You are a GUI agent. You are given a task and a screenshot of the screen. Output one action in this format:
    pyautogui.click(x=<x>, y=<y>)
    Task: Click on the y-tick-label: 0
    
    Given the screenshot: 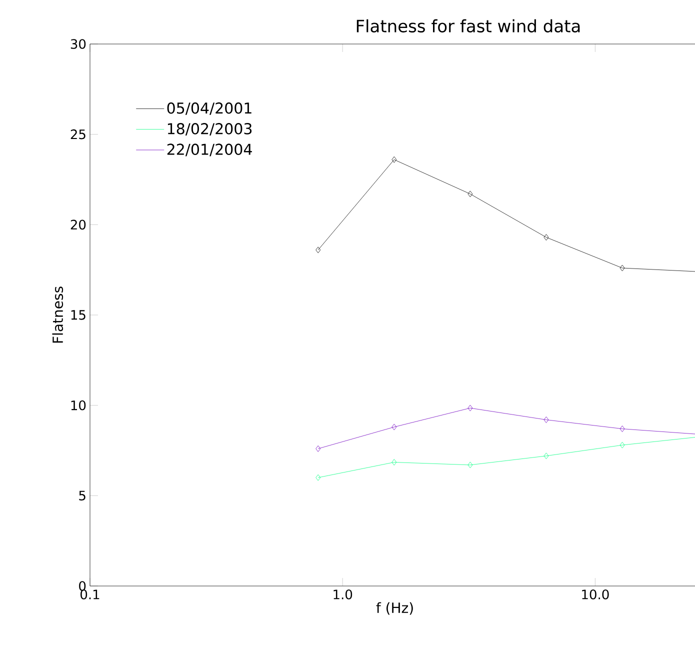 What is the action you would take?
    pyautogui.click(x=82, y=586)
    